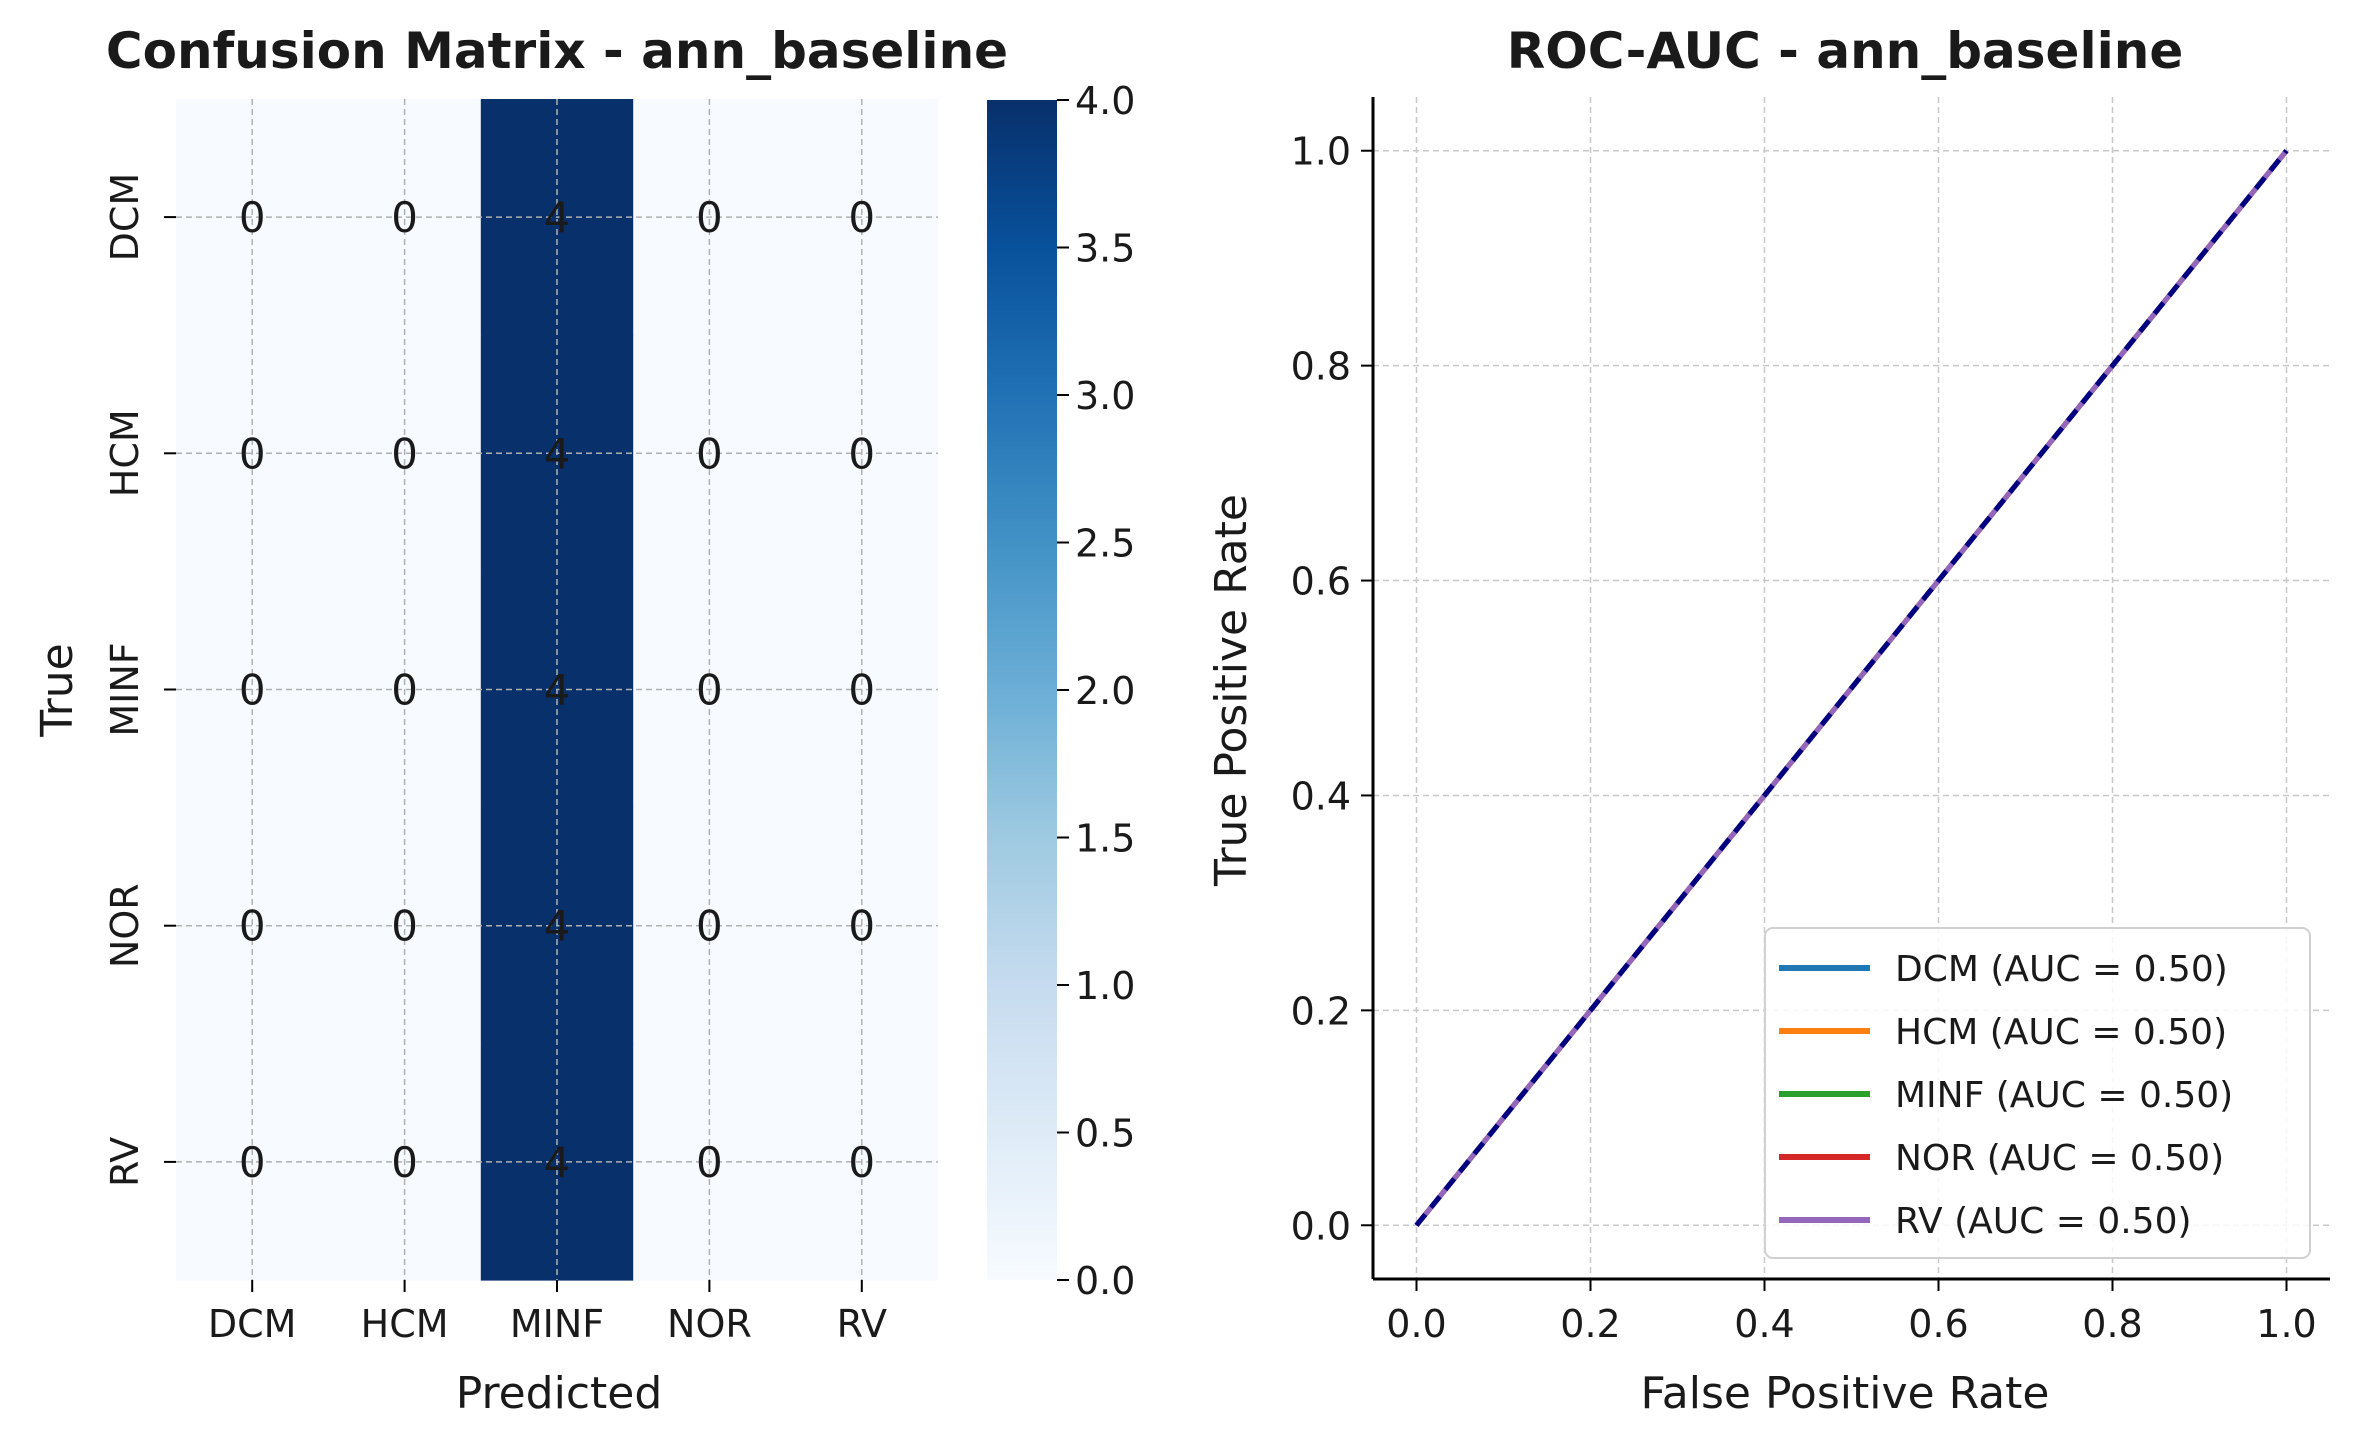 Image resolution: width=2353 pixels, height=1445 pixels. What do you see at coordinates (1938, 1324) in the screenshot?
I see `roc-x-tick-label: 0.6` at bounding box center [1938, 1324].